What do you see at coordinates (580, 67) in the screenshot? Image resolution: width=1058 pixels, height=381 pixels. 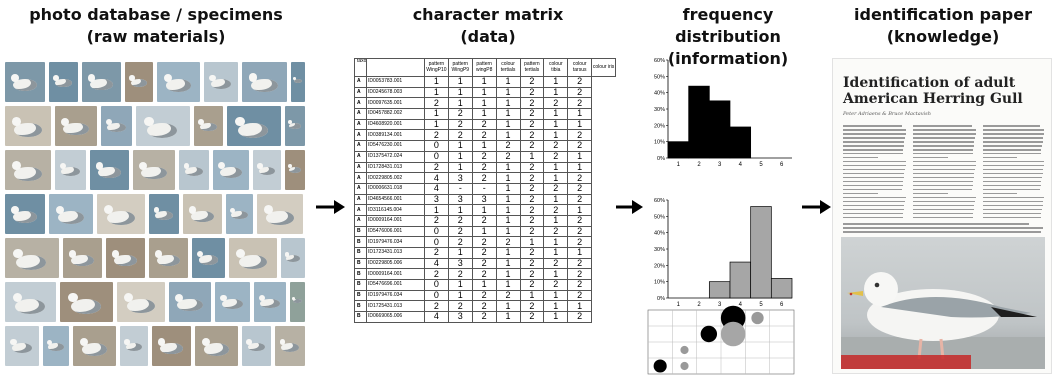 I see `matrix-header-cell: colour tarsus` at bounding box center [580, 67].